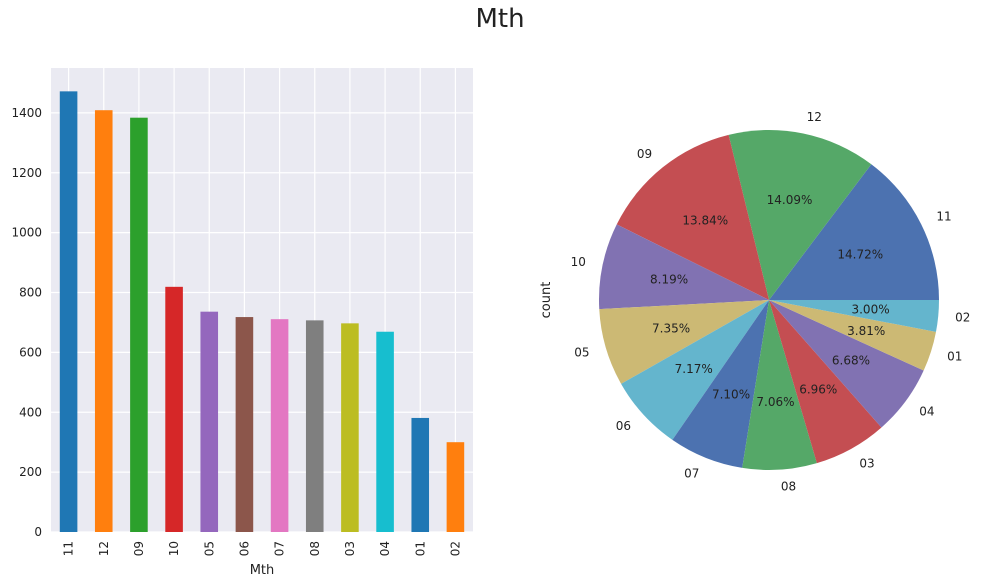 This screenshot has height=586, width=990. Describe the element at coordinates (455, 548) in the screenshot. I see `x-tick-label: 02` at that location.